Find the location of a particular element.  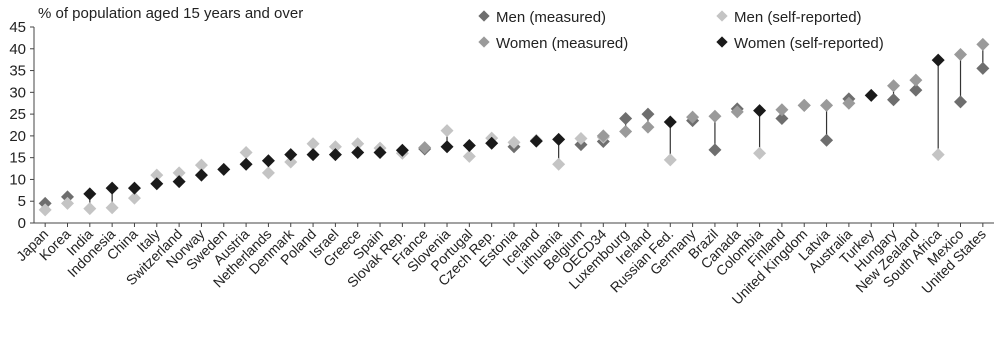

y-tick-label: 45 is located at coordinates (17, 27).